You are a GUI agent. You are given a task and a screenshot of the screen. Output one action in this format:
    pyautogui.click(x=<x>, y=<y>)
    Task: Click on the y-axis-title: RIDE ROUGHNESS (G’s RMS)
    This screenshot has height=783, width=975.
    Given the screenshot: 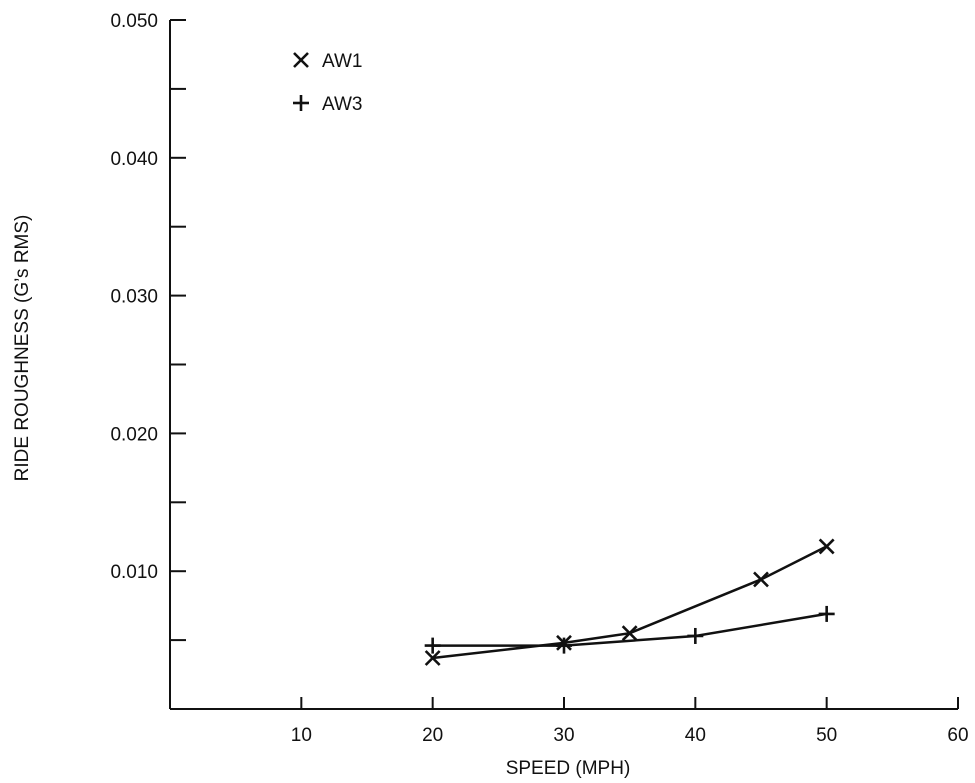 What is the action you would take?
    pyautogui.click(x=22, y=348)
    